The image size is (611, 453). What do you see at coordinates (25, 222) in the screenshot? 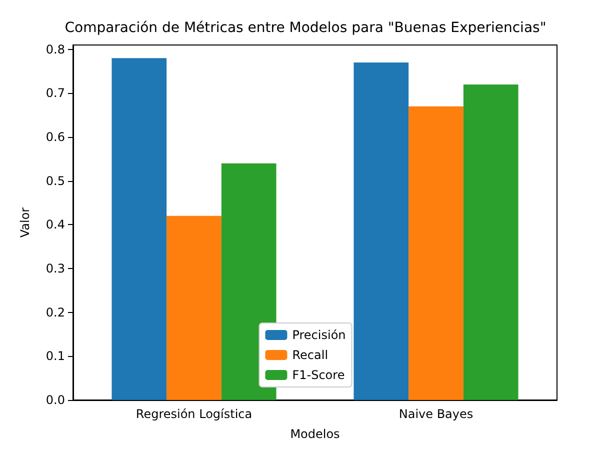
I see `y-axis-title: Valor` at bounding box center [25, 222].